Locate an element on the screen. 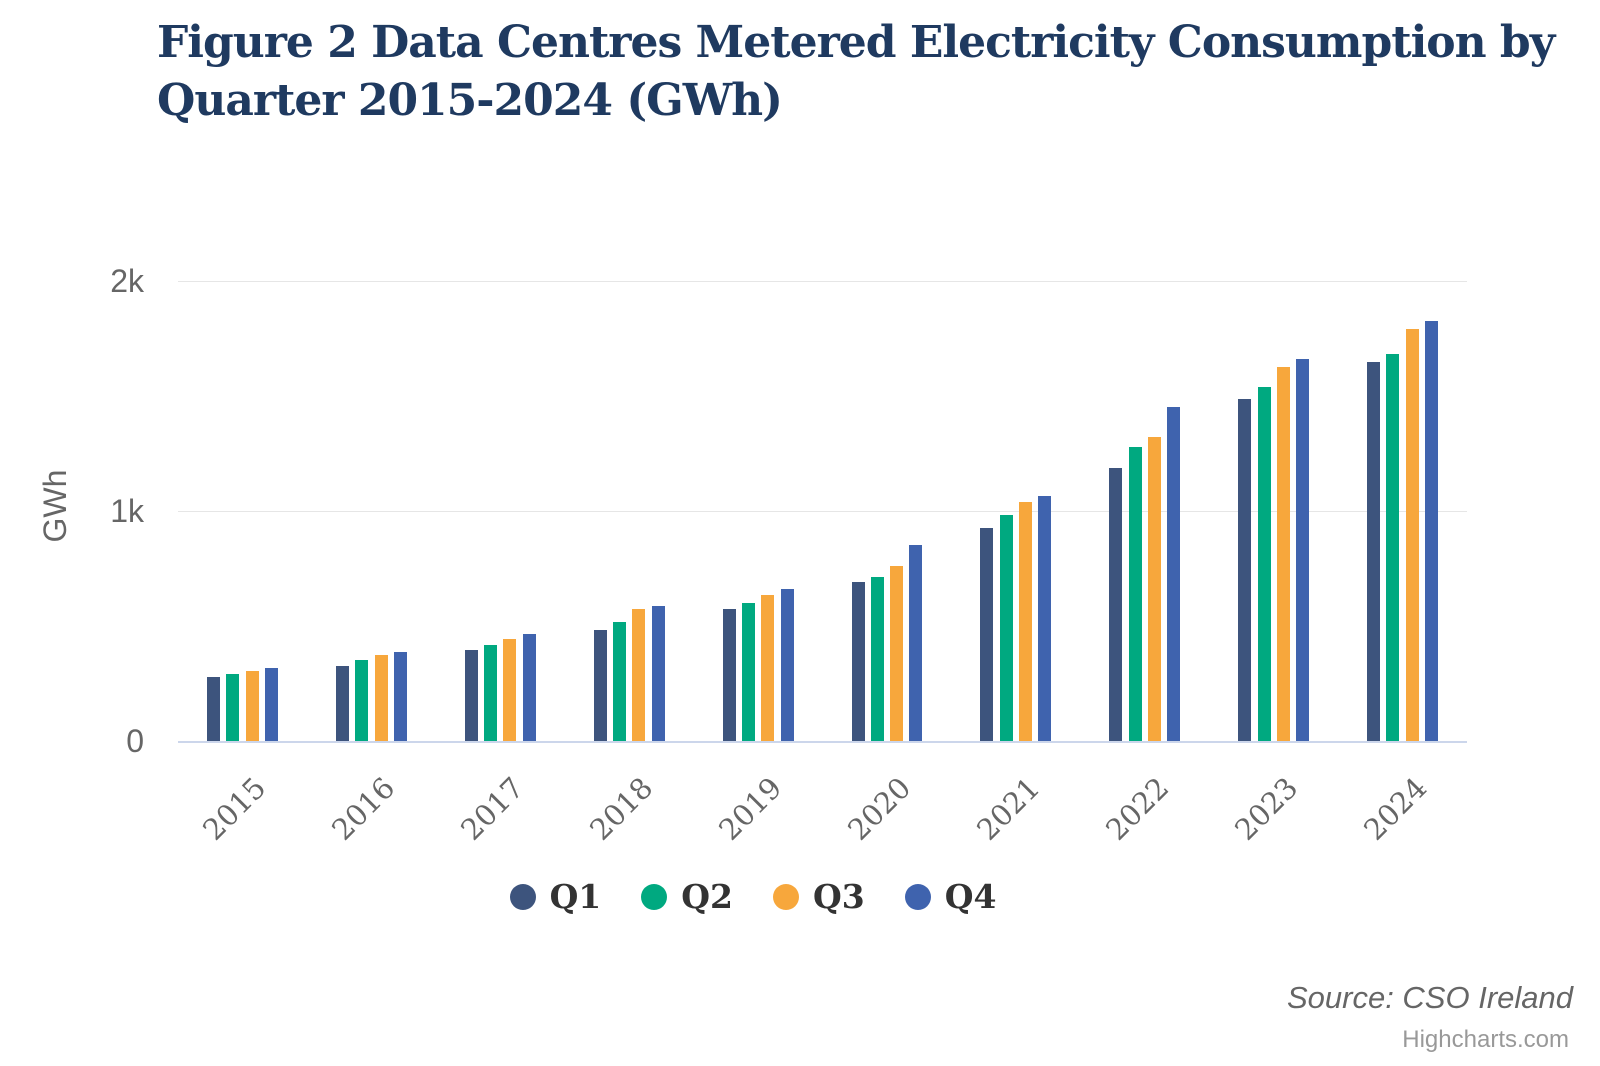  bar-2020-q4 is located at coordinates (915, 643).